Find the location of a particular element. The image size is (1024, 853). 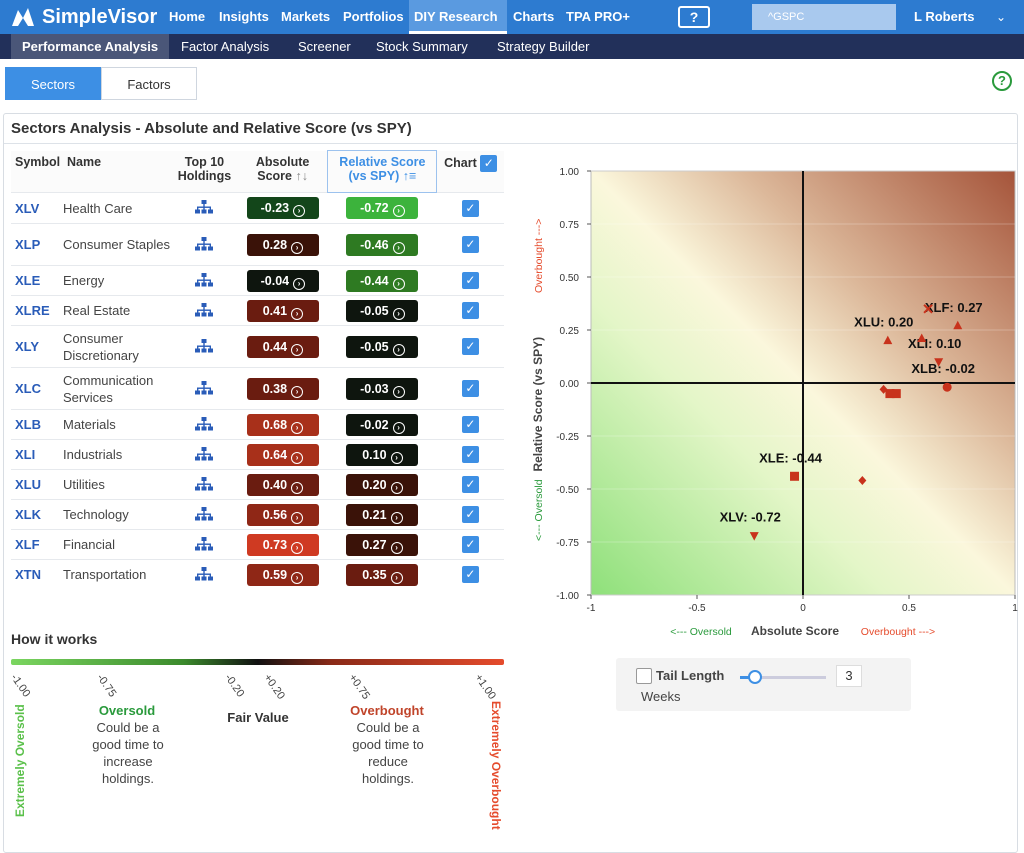

table-row: XLB Materials 0.68 › -0.02 › ✓ is located at coordinates (257, 424).